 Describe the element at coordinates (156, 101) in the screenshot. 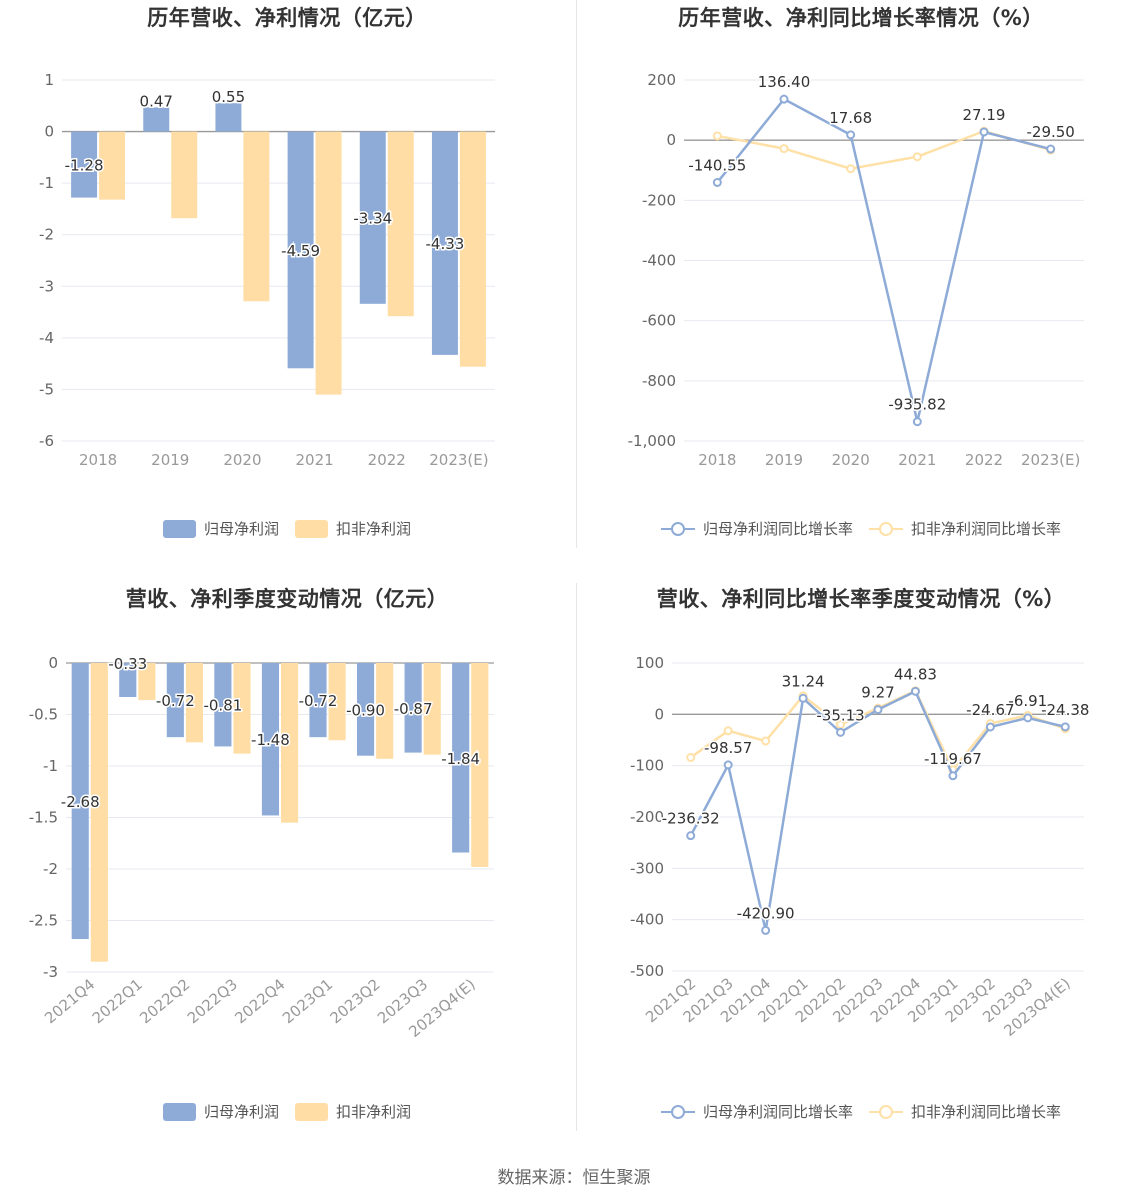

I see `data-label: 0.47` at that location.